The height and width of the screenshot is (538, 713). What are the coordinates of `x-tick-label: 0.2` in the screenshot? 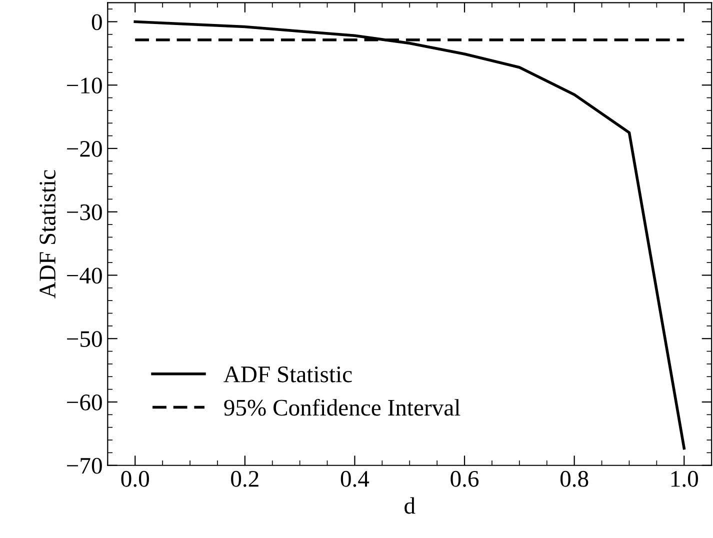 It's located at (244, 478).